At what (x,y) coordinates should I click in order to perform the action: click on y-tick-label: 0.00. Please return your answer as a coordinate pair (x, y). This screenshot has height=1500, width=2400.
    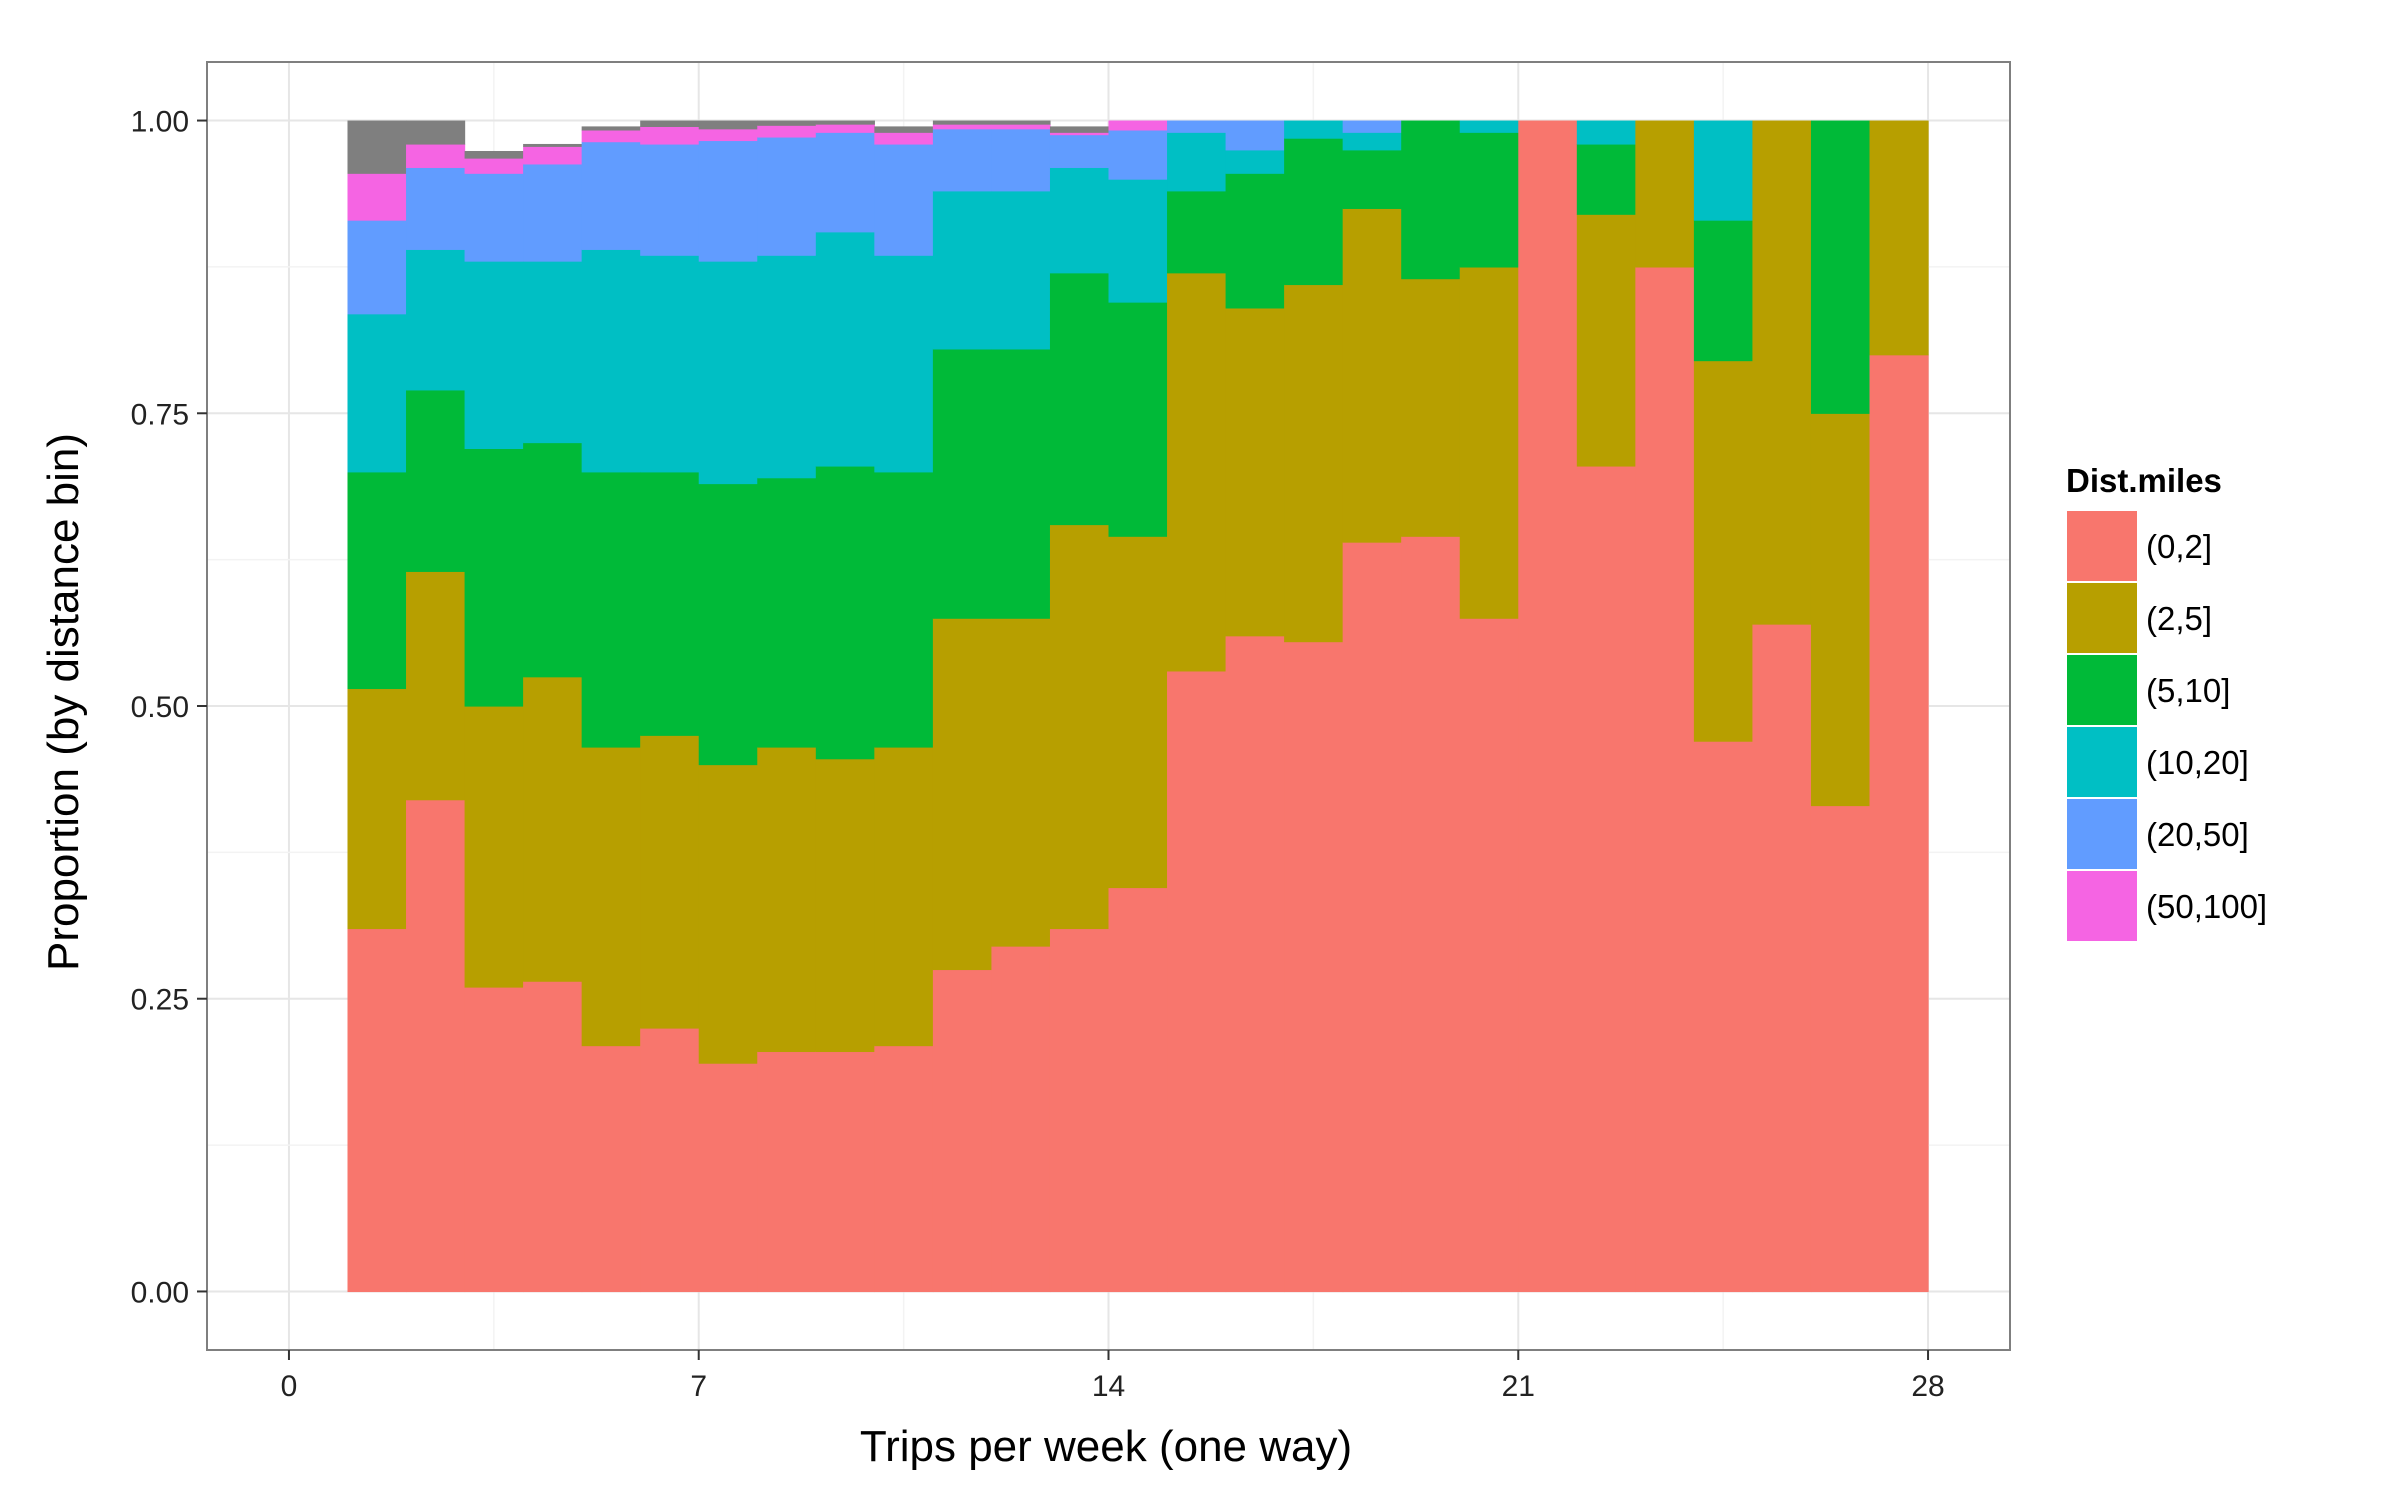
    Looking at the image, I should click on (160, 1292).